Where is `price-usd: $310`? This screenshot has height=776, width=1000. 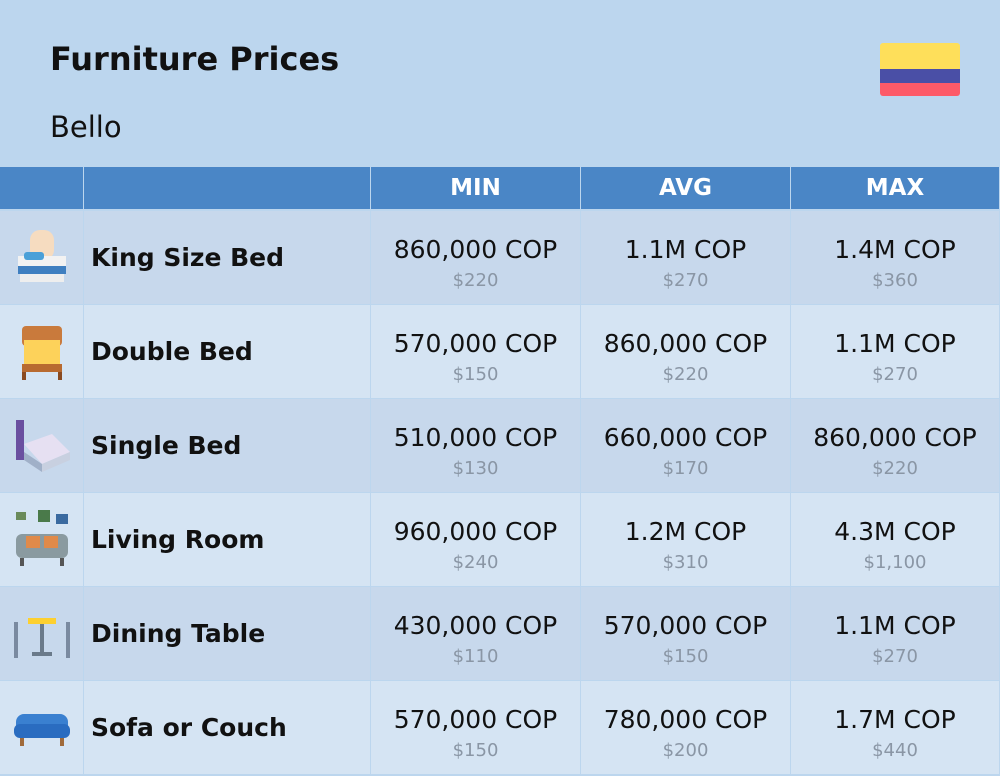 price-usd: $310 is located at coordinates (685, 562).